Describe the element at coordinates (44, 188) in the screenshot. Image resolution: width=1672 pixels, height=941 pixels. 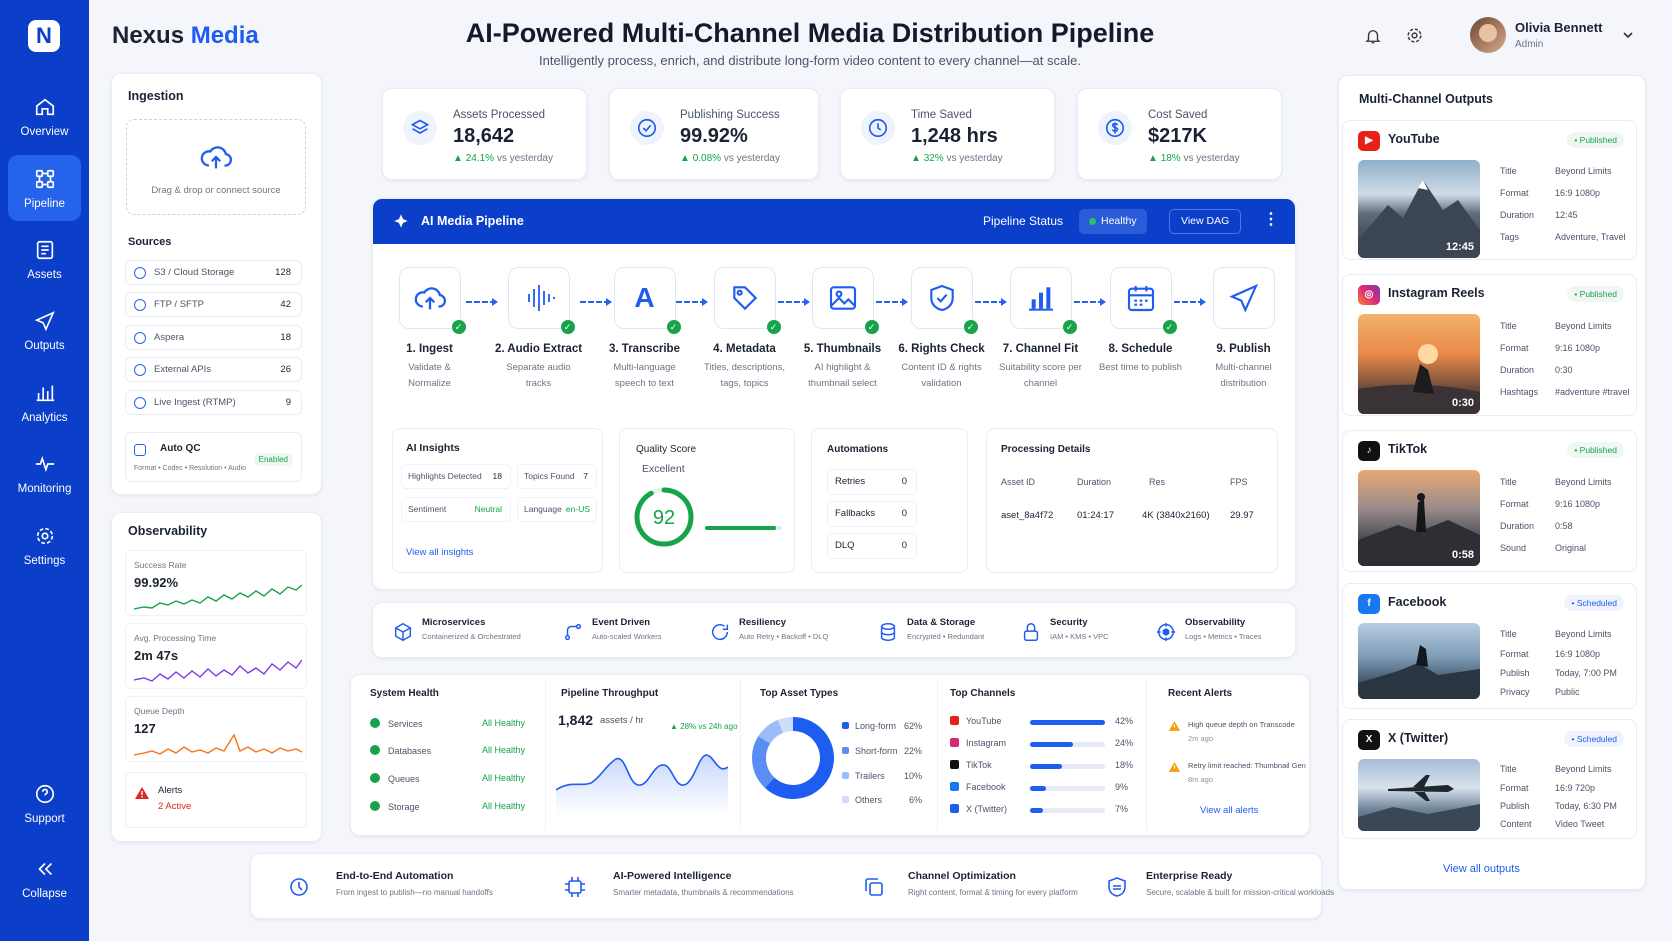
I see `nav-item-pipeline: Pipeline` at that location.